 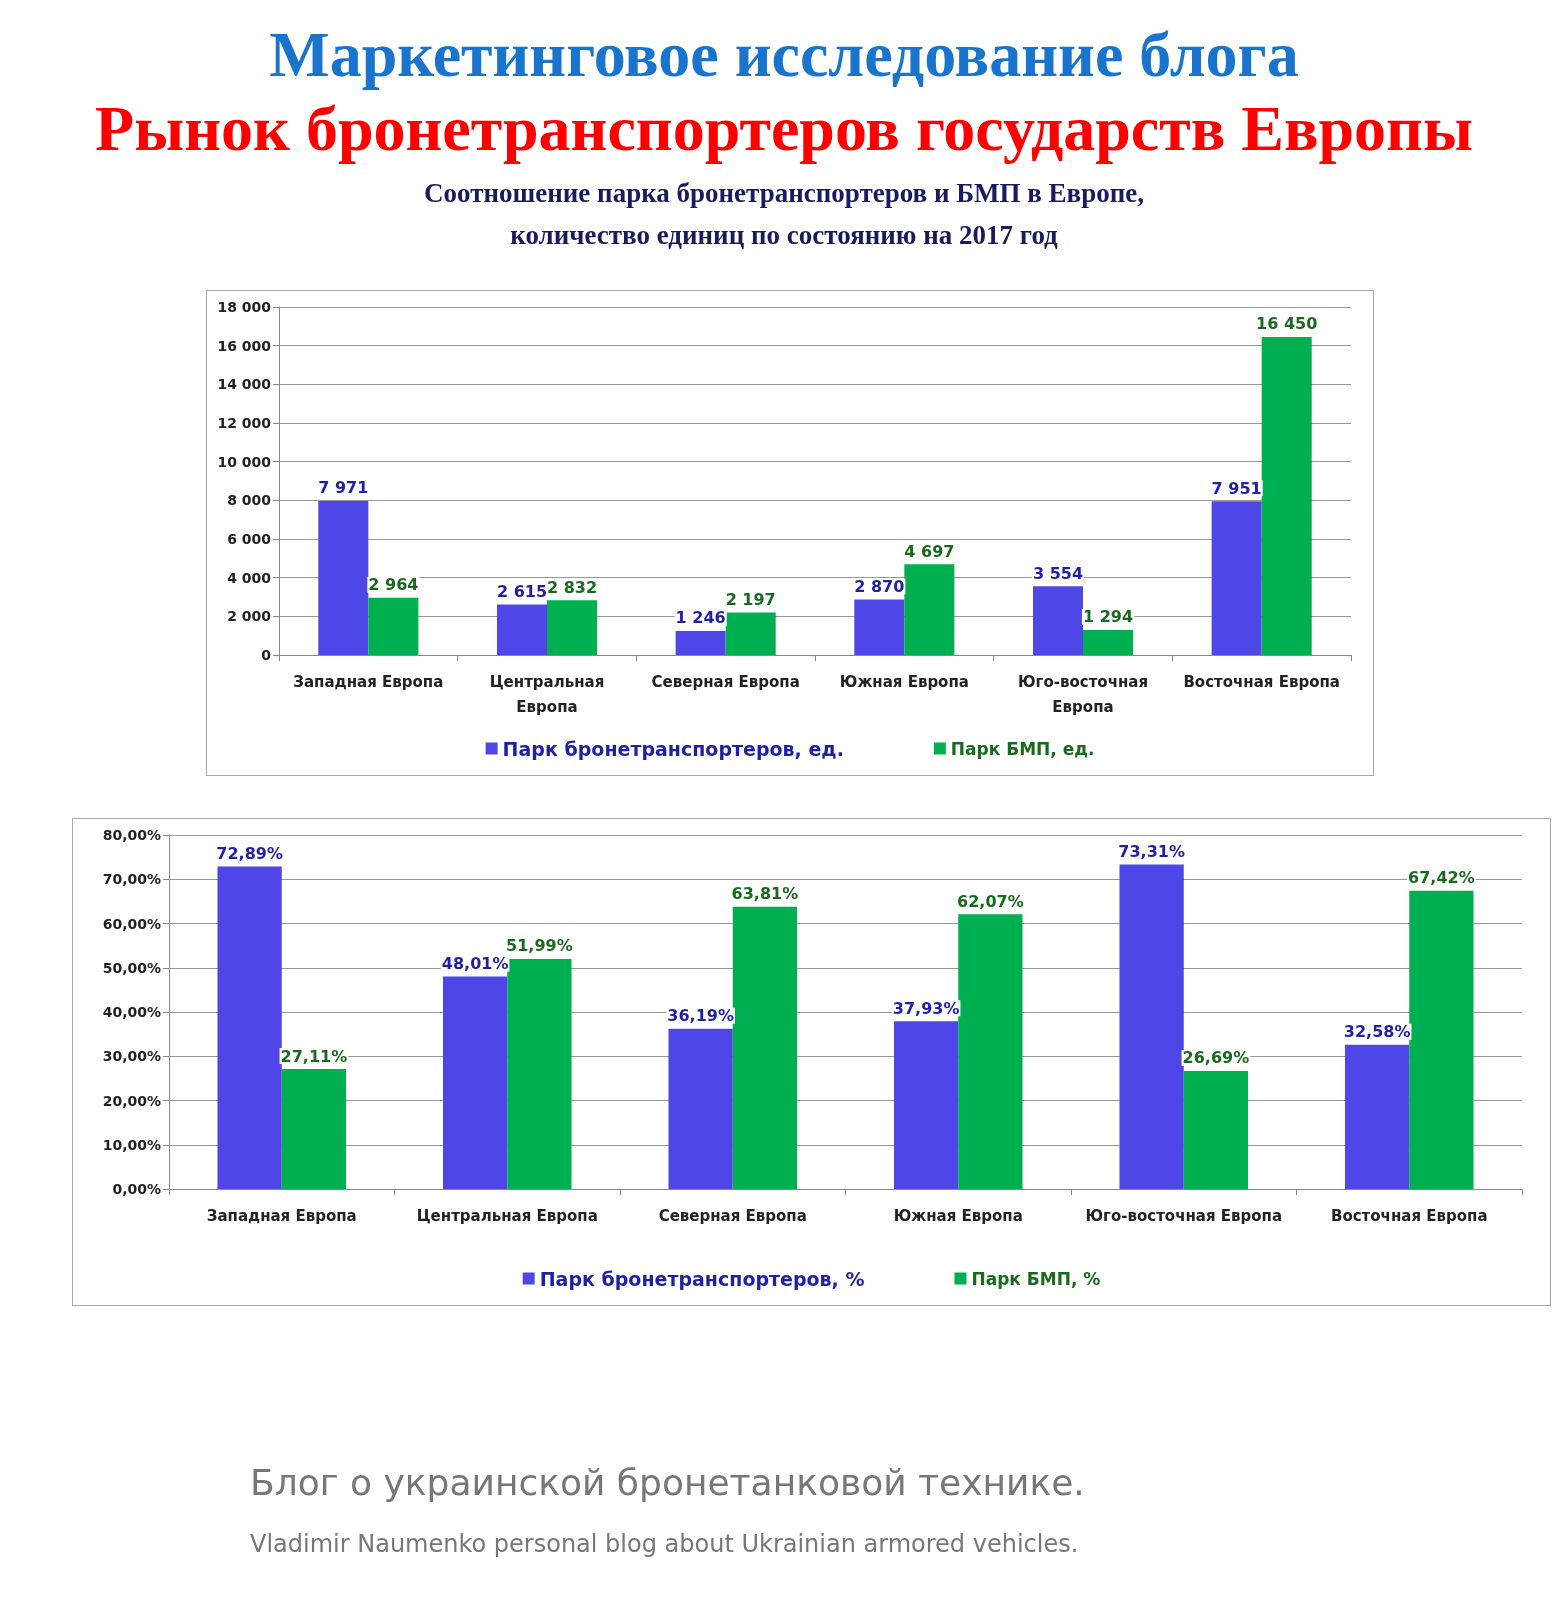 What do you see at coordinates (572, 587) in the screenshot?
I see `data-label: 2 832` at bounding box center [572, 587].